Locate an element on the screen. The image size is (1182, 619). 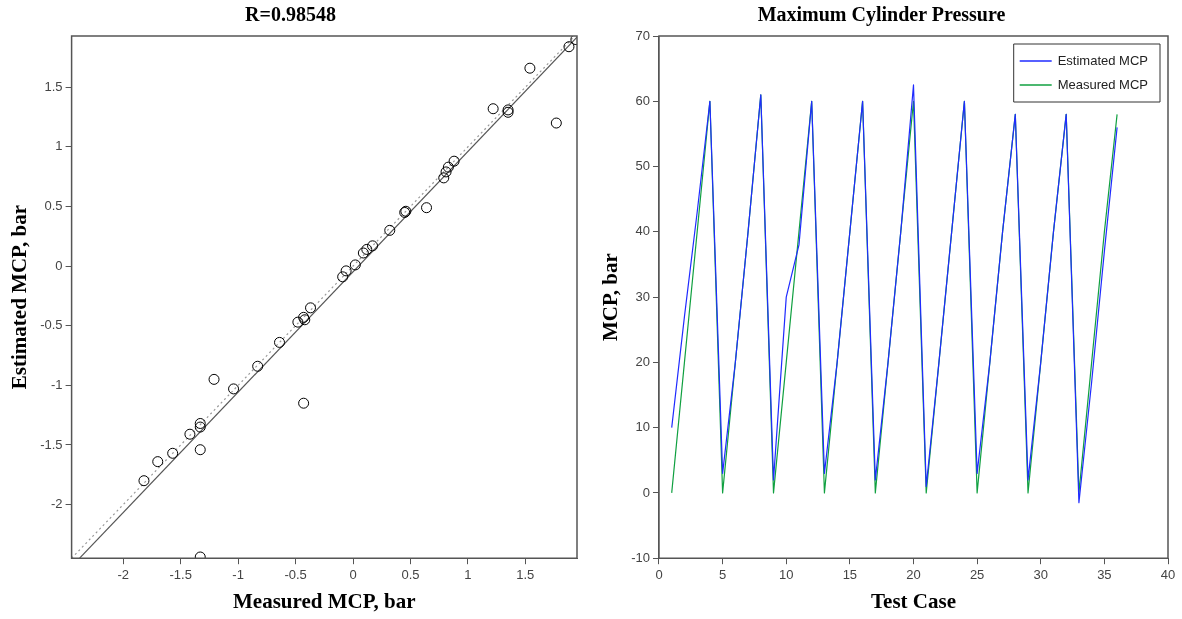
x-tick-label: -1.5 is located at coordinates (180, 574).